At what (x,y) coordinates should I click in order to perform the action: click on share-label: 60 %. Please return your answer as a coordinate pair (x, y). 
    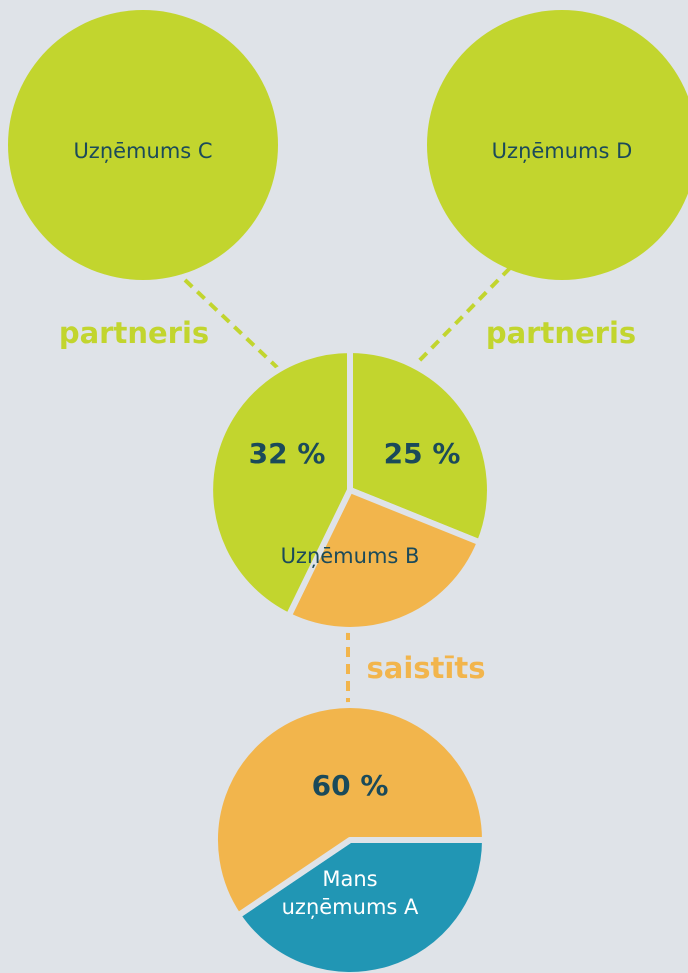
    Looking at the image, I should click on (350, 785).